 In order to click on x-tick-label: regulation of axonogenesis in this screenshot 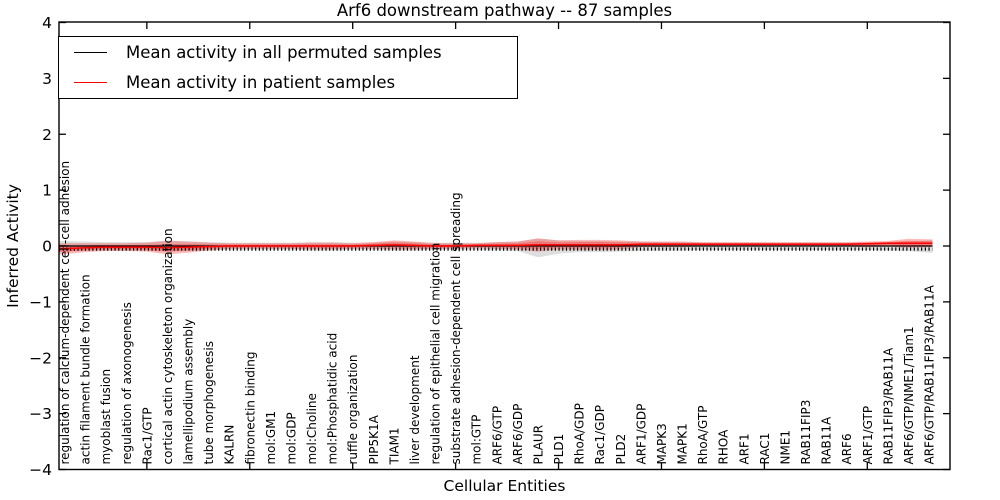, I will do `click(127, 383)`.